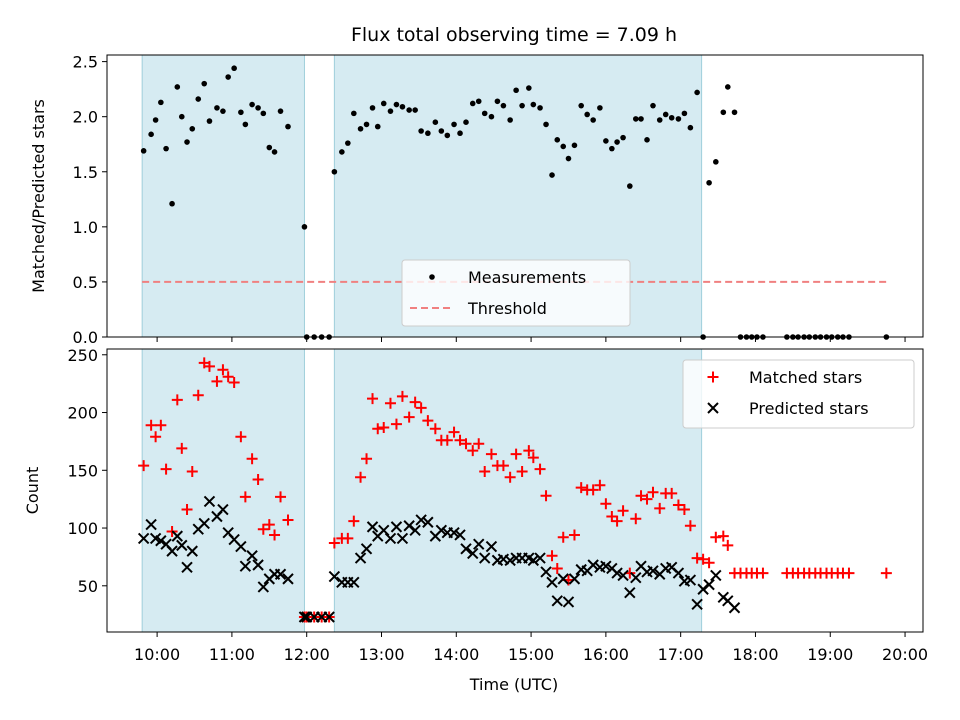 Image resolution: width=960 pixels, height=720 pixels. Describe the element at coordinates (85, 227) in the screenshot. I see `y-tick-label: 1.0` at that location.